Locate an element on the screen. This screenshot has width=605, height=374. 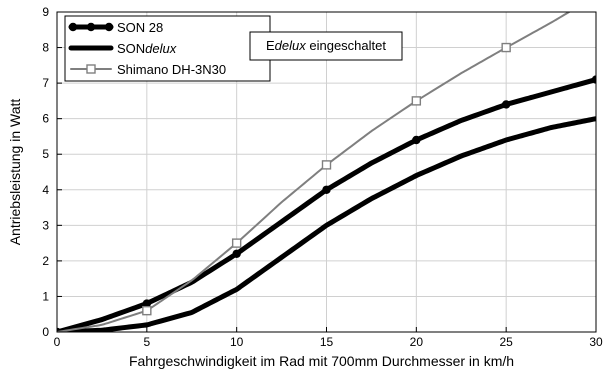
legend-label-1: SONdelux is located at coordinates (147, 48).